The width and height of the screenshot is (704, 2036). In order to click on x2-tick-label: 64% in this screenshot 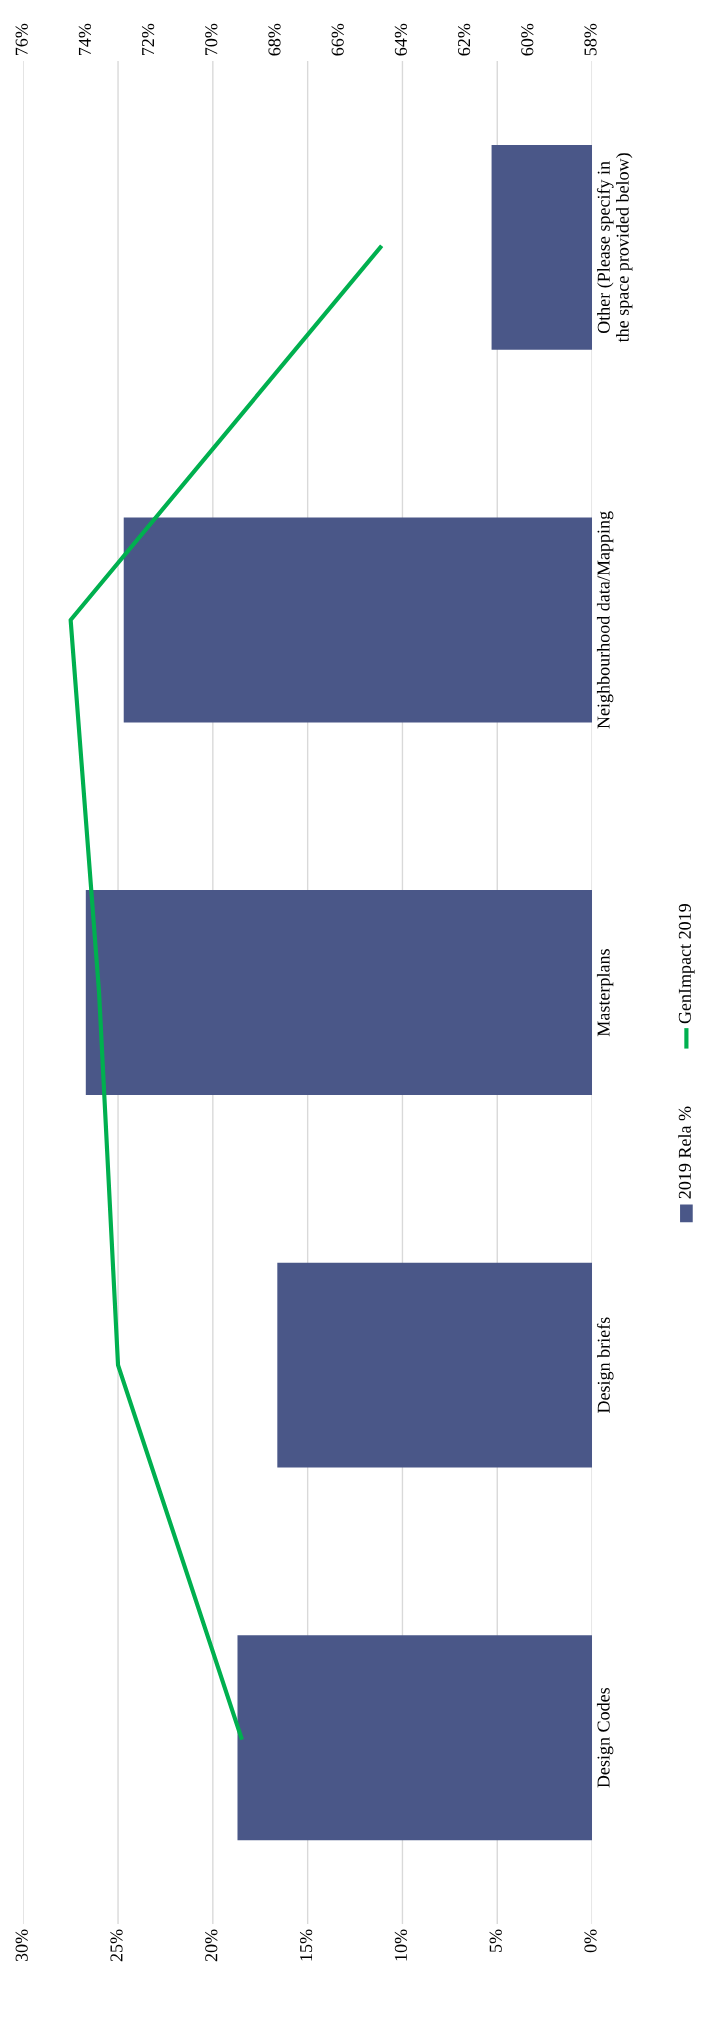, I will do `click(401, 39)`.